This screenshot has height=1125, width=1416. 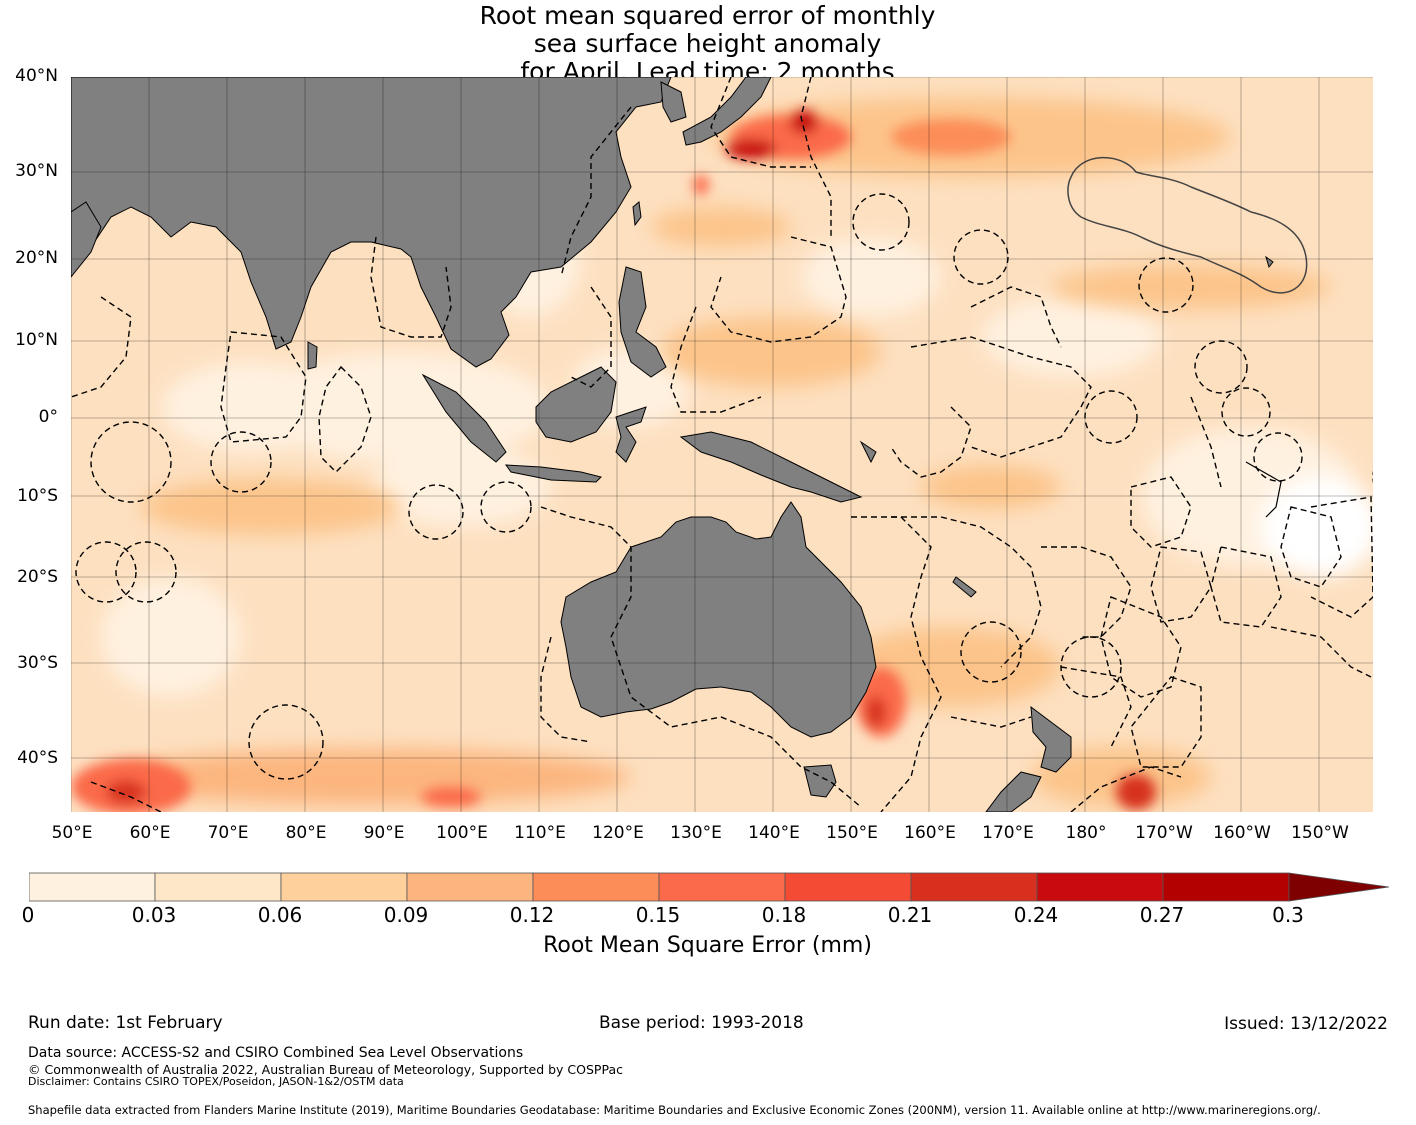 What do you see at coordinates (48, 417) in the screenshot?
I see `lat-label-0: 0°` at bounding box center [48, 417].